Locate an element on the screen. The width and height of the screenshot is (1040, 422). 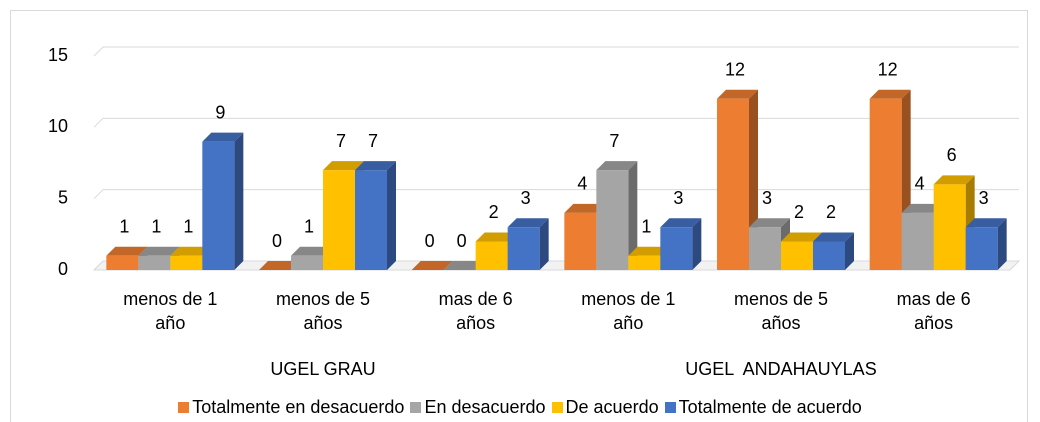
y-tick-label: 15 is located at coordinates (58, 55).